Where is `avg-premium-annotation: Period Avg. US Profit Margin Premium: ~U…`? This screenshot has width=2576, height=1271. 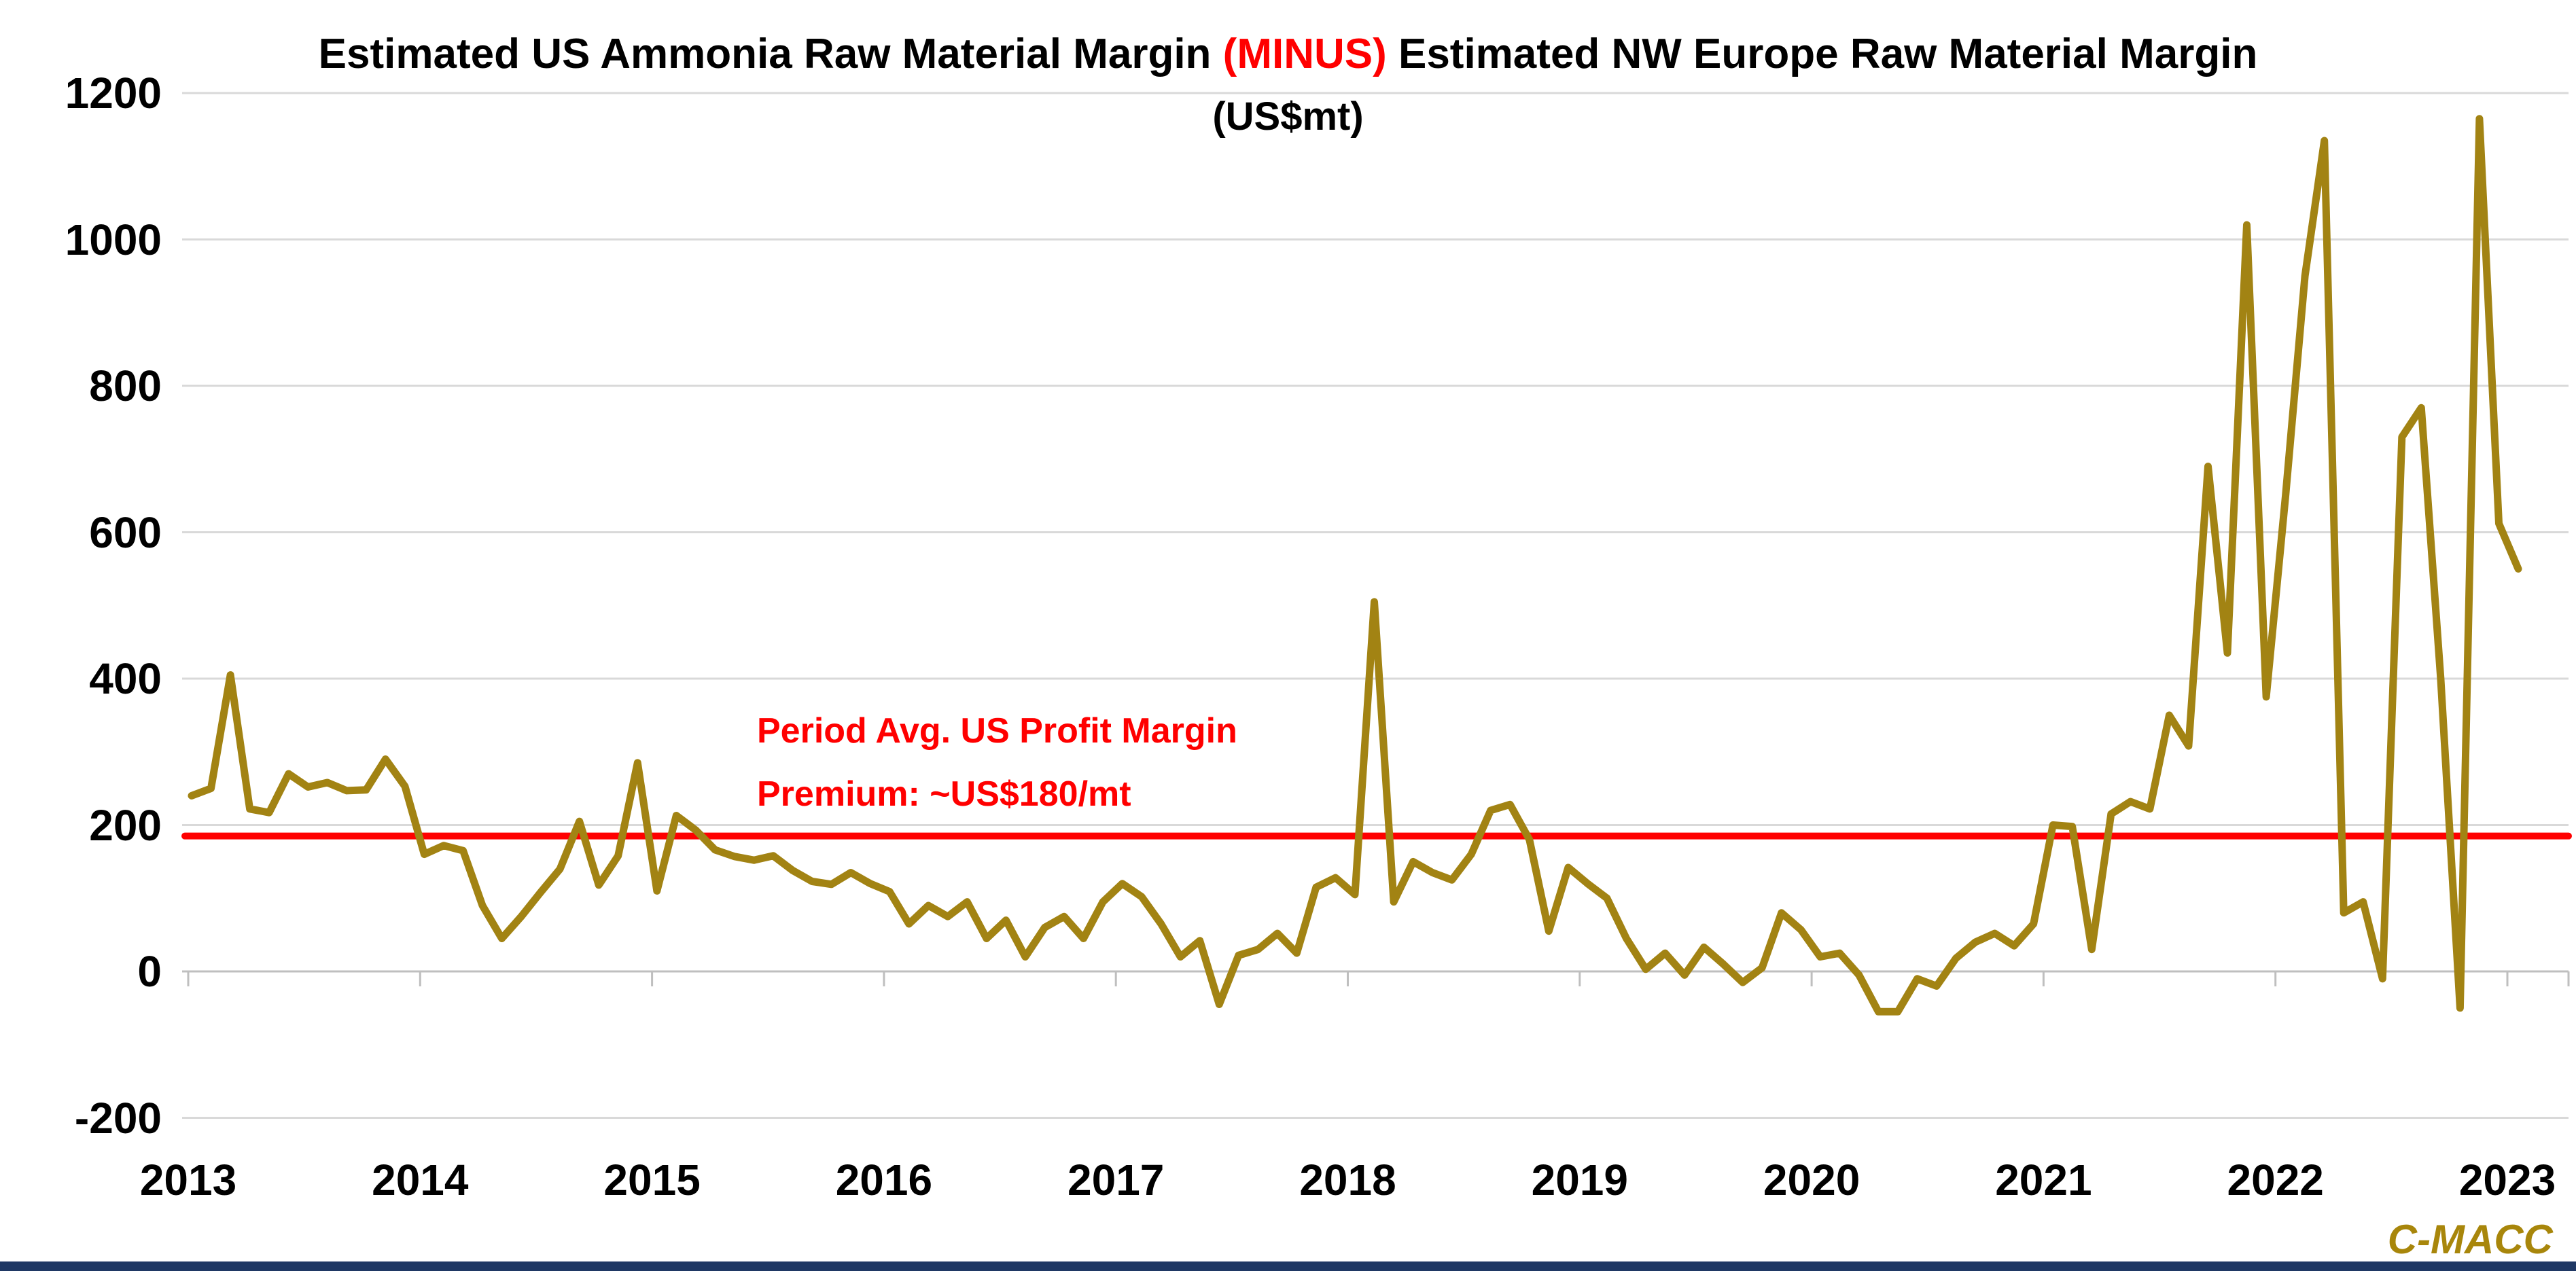
avg-premium-annotation: Period Avg. US Profit Margin Premium: ~U… is located at coordinates (997, 763).